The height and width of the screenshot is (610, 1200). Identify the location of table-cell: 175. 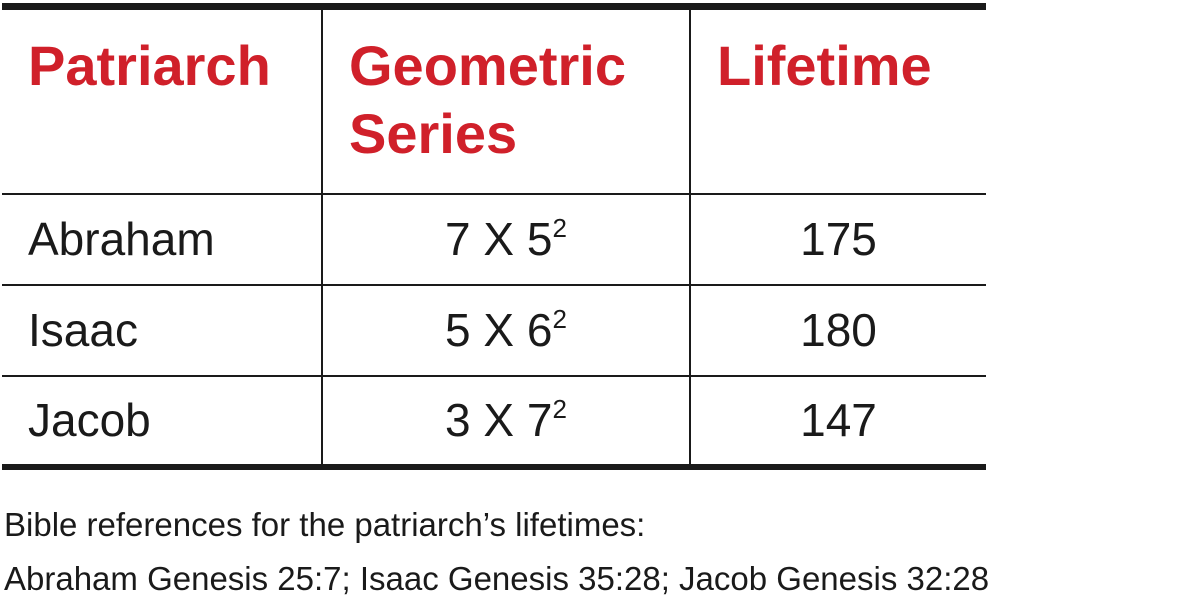
(837, 239).